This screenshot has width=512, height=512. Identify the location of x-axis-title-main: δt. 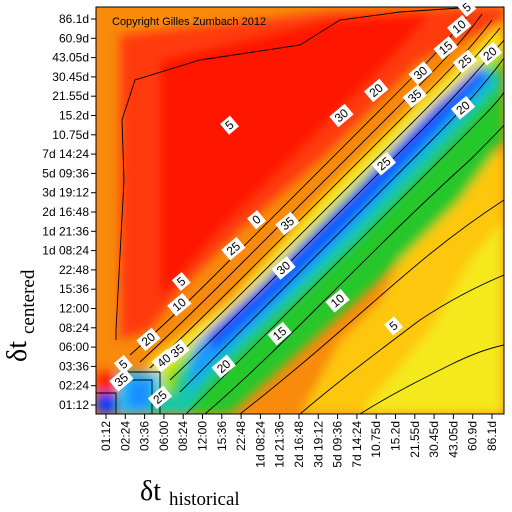
(150, 491).